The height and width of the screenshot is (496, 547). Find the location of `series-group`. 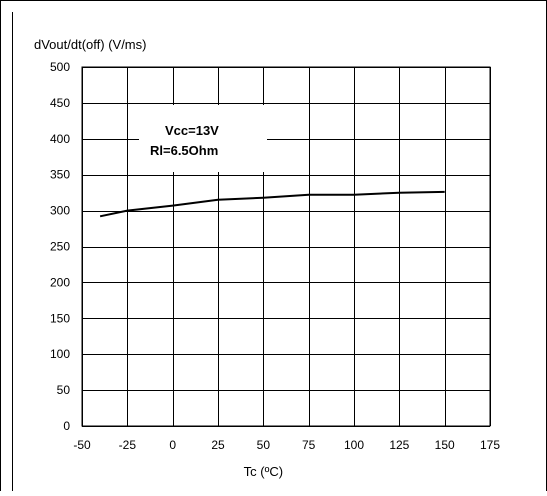

series-group is located at coordinates (272, 204).